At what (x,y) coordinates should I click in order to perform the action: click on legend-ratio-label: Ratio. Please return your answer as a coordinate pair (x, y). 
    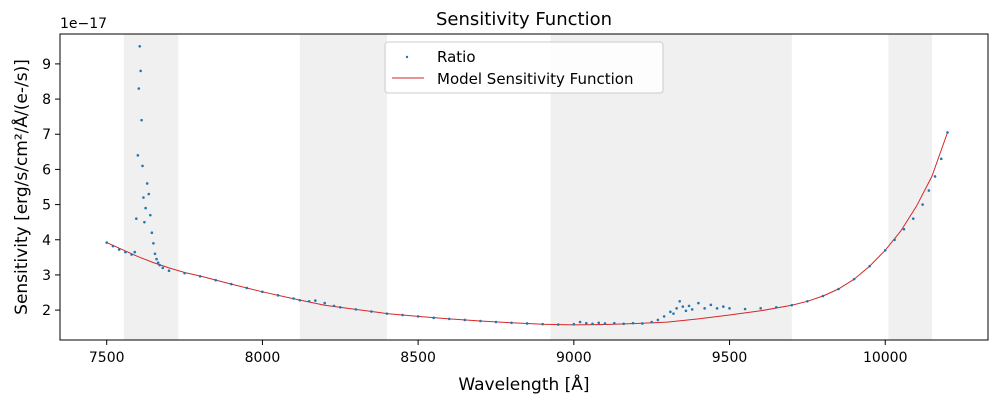
    Looking at the image, I should click on (456, 57).